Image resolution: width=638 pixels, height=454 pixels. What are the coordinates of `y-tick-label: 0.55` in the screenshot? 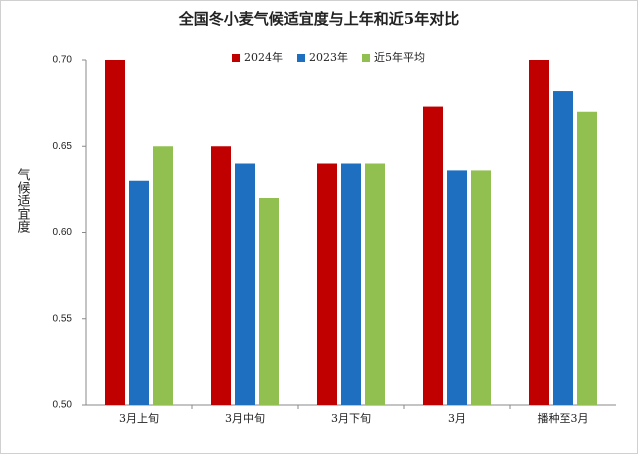 It's located at (63, 318).